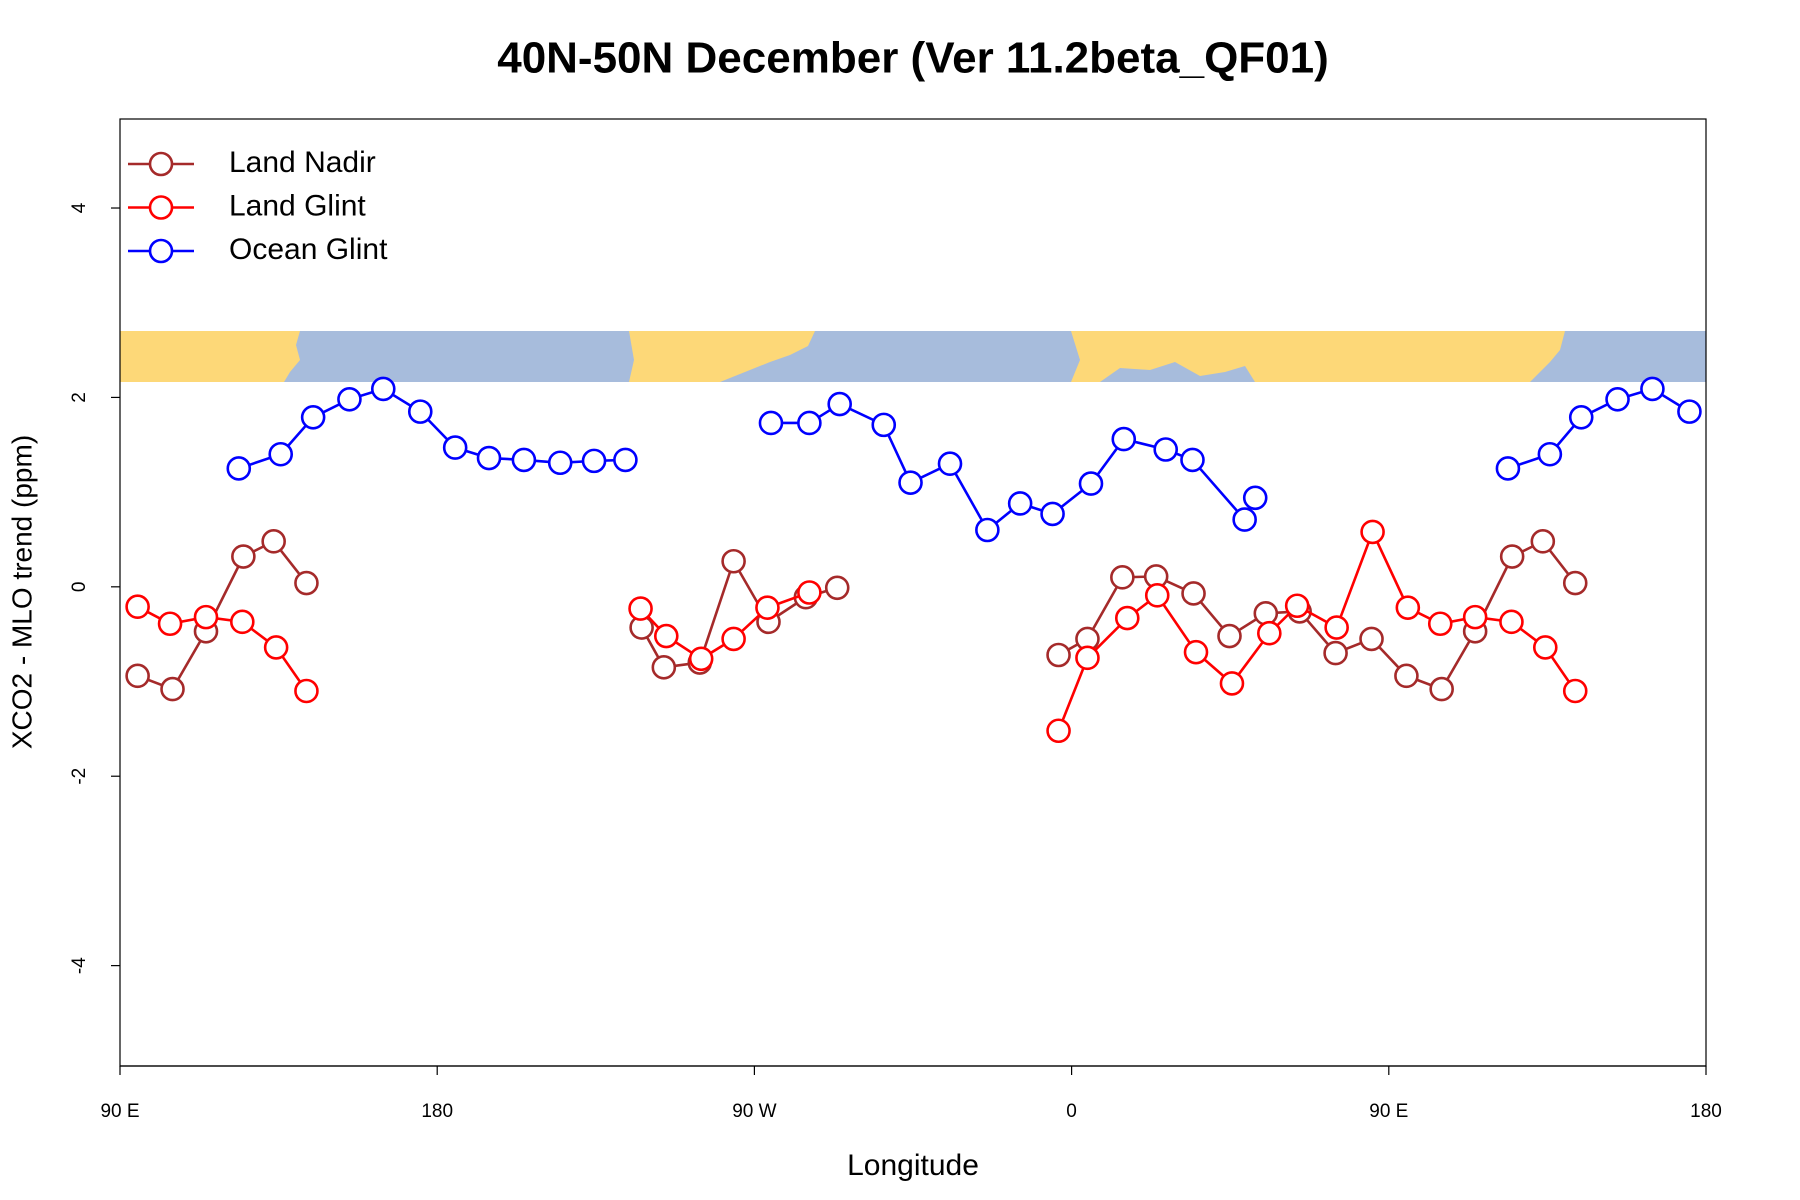  What do you see at coordinates (1071, 1111) in the screenshot?
I see `x-tick-label: 0` at bounding box center [1071, 1111].